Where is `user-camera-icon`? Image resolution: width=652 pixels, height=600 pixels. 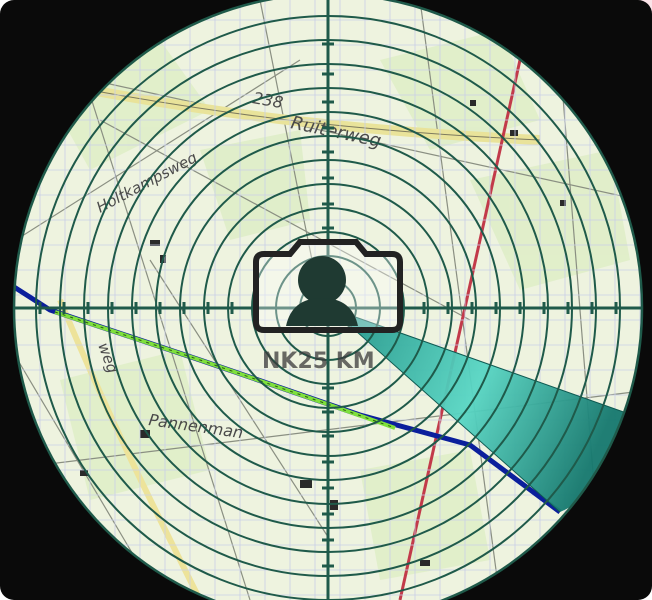
user-camera-icon is located at coordinates (328, 286).